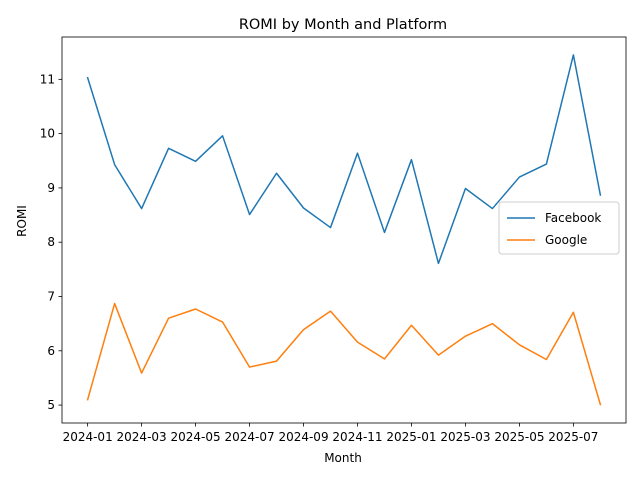 The height and width of the screenshot is (480, 640). Describe the element at coordinates (47, 79) in the screenshot. I see `y-tick-label: 11` at that location.